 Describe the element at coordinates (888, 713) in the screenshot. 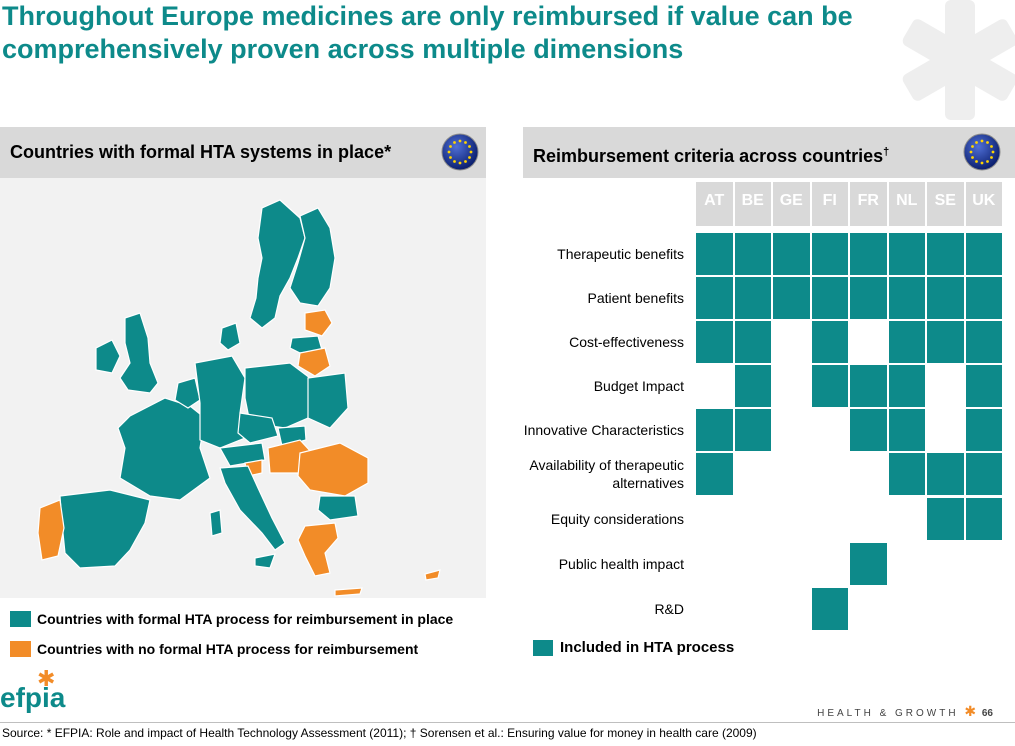

I see `tagline-text: HEALTH & GROWTH` at that location.